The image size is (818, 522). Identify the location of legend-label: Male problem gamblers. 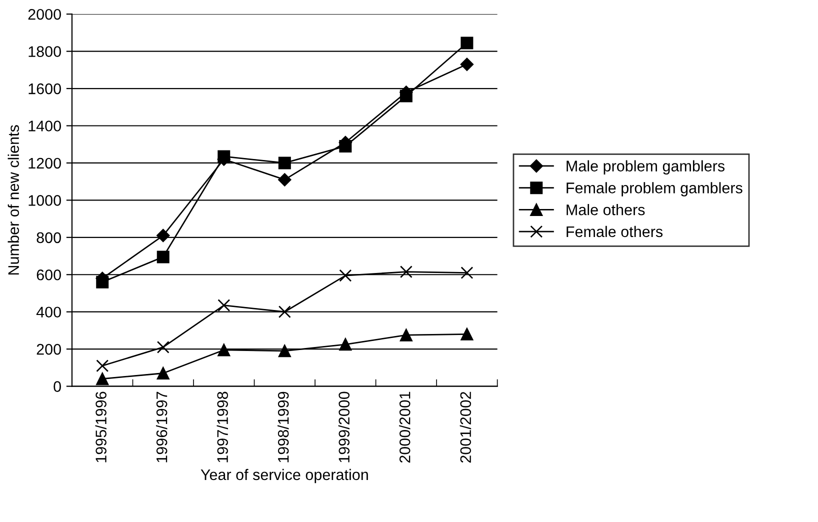
(645, 167).